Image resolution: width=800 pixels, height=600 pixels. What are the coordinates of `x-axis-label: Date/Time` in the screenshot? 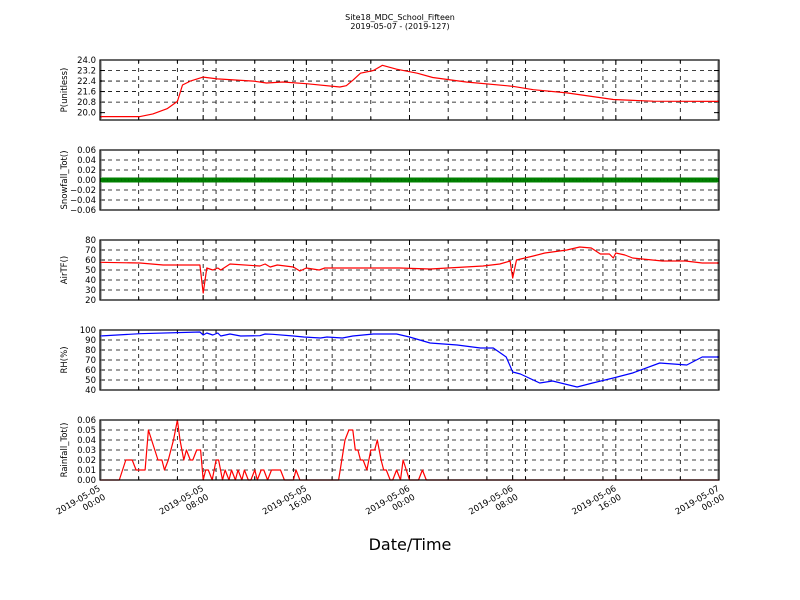 It's located at (410, 544).